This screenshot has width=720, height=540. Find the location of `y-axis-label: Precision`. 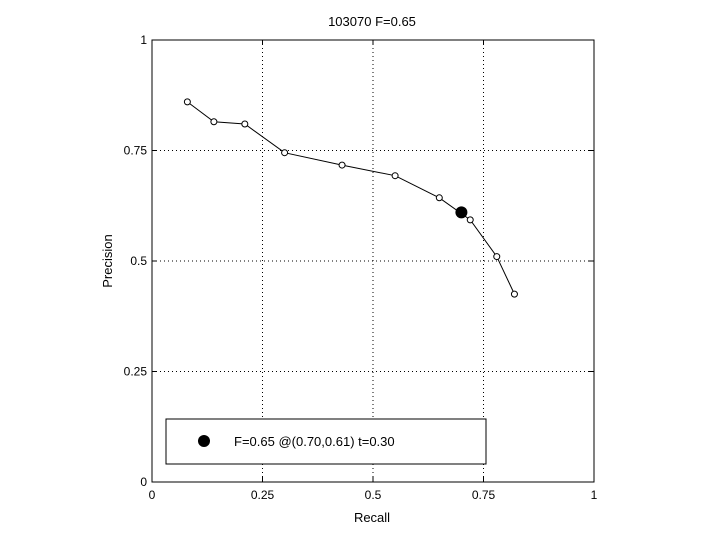

y-axis-label: Precision is located at coordinates (107, 260).